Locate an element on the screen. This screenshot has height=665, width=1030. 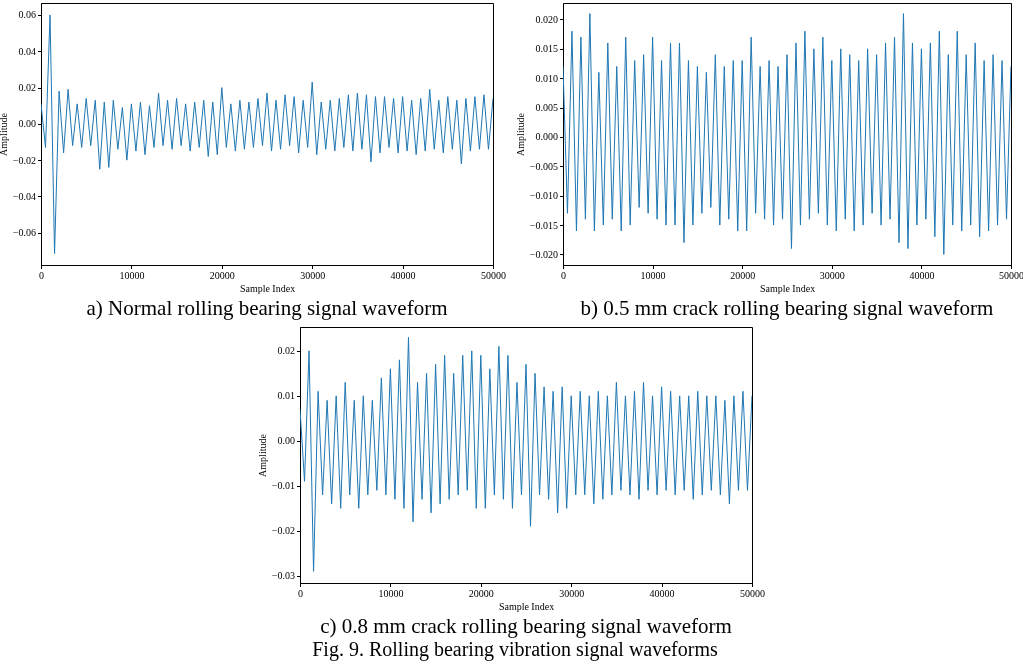
y-tick-label: 0.005 is located at coordinates (546, 108).